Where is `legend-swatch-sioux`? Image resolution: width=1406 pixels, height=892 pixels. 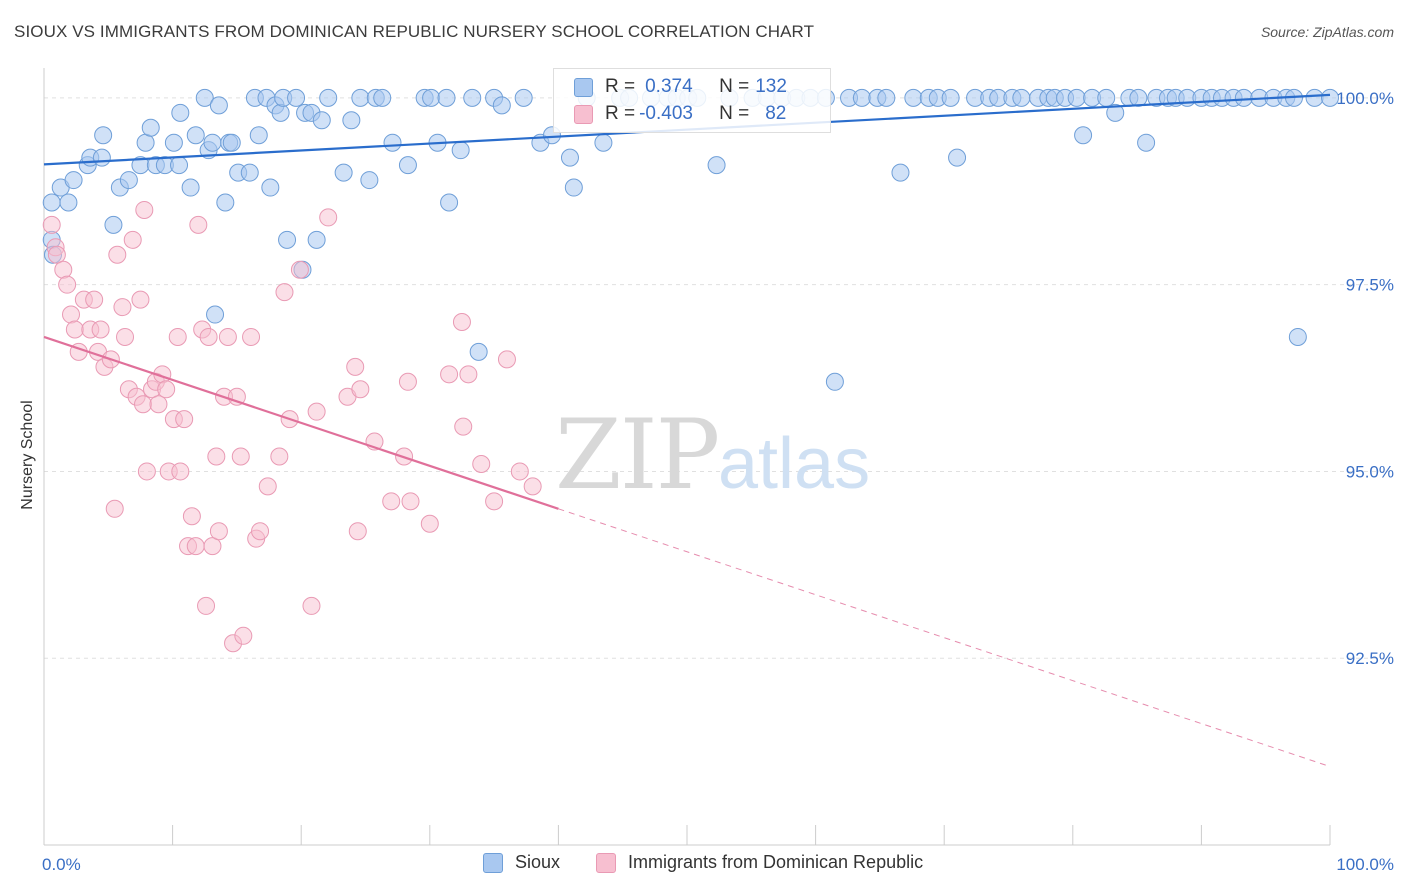 legend-swatch-sioux is located at coordinates (583, 87).